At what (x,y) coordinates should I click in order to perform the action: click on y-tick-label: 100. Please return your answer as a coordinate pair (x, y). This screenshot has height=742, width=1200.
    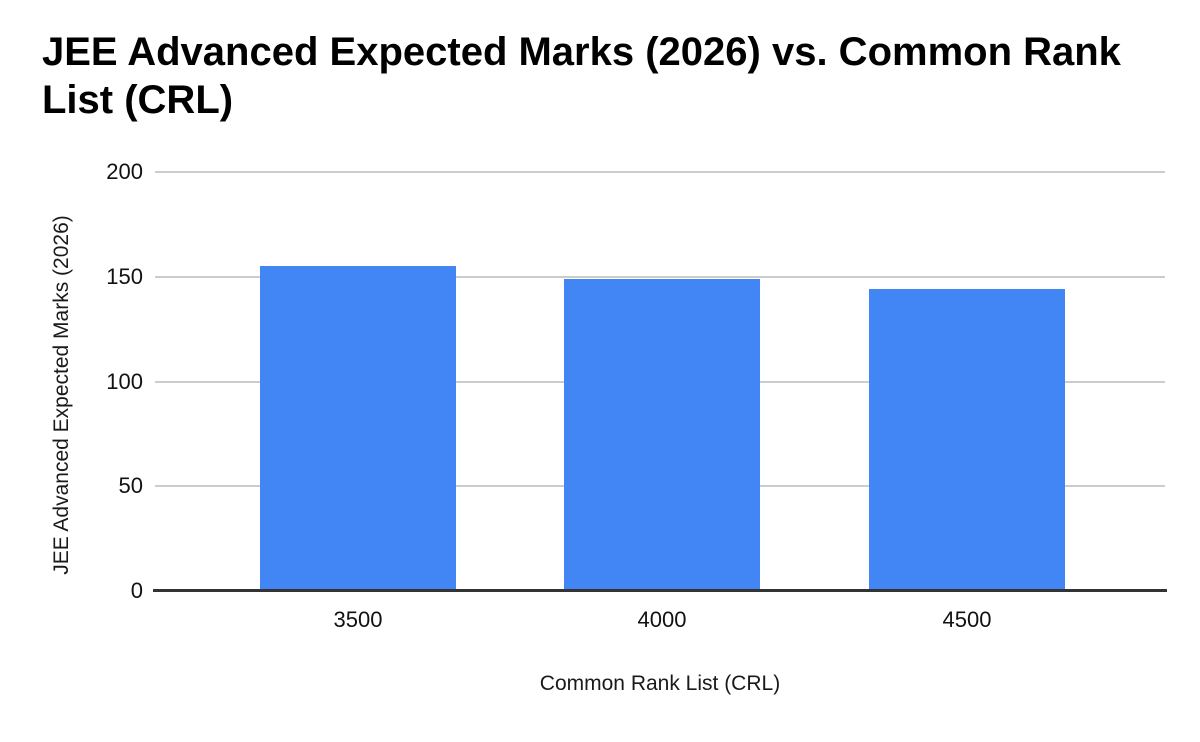
    Looking at the image, I should click on (124, 381).